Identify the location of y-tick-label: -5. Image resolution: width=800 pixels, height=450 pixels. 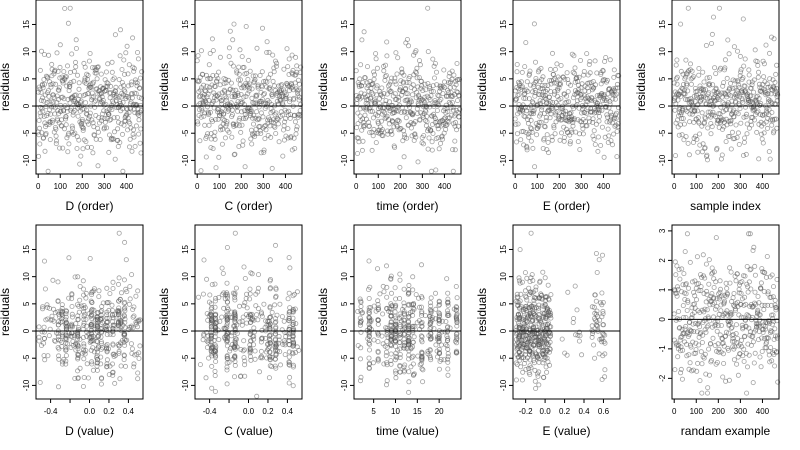
(185, 133).